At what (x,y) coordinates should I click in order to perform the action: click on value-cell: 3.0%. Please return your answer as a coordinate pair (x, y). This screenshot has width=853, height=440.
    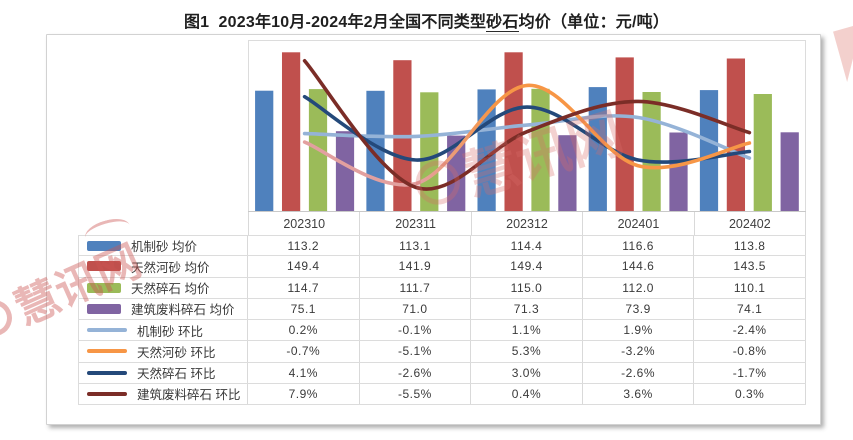
    Looking at the image, I should click on (527, 372).